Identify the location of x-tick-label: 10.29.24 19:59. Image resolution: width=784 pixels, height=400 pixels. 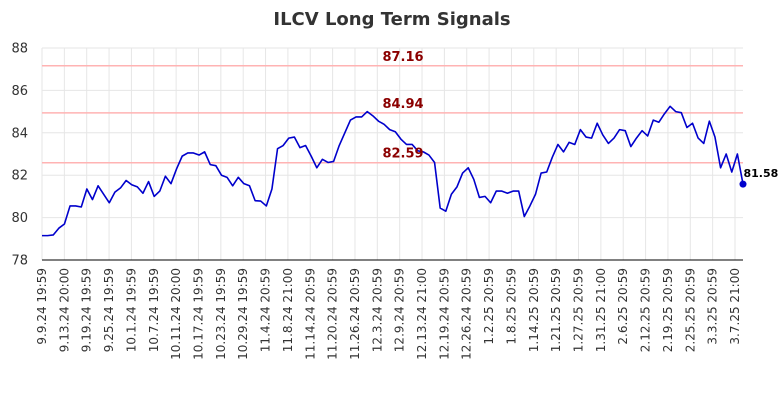
(243, 314).